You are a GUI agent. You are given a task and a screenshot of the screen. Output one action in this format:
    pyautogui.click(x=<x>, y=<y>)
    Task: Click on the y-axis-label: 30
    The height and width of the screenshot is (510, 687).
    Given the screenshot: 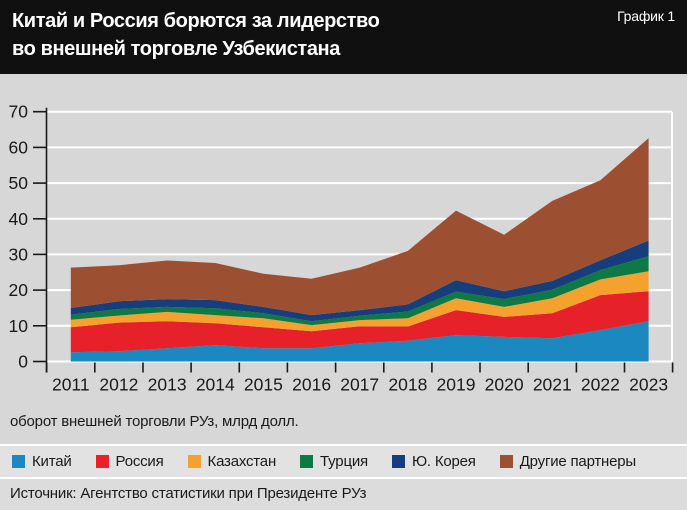 What is the action you would take?
    pyautogui.click(x=19, y=254)
    